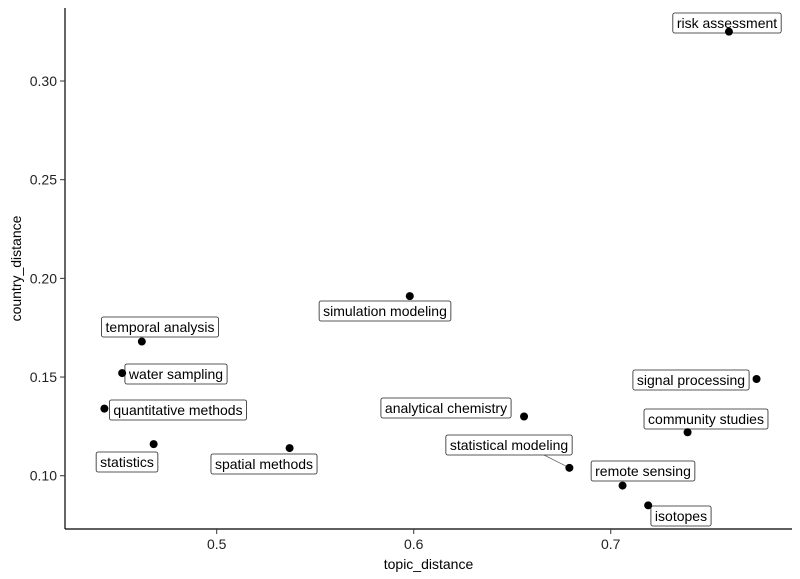  I want to click on point-label: remote sensing, so click(643, 471).